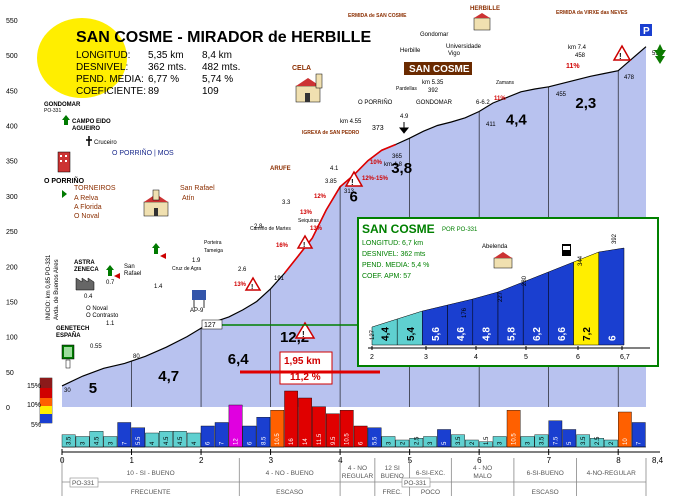 The height and width of the screenshot is (500, 676). I want to click on road-band-top: 10 - SI - BUENO, so click(151, 473).